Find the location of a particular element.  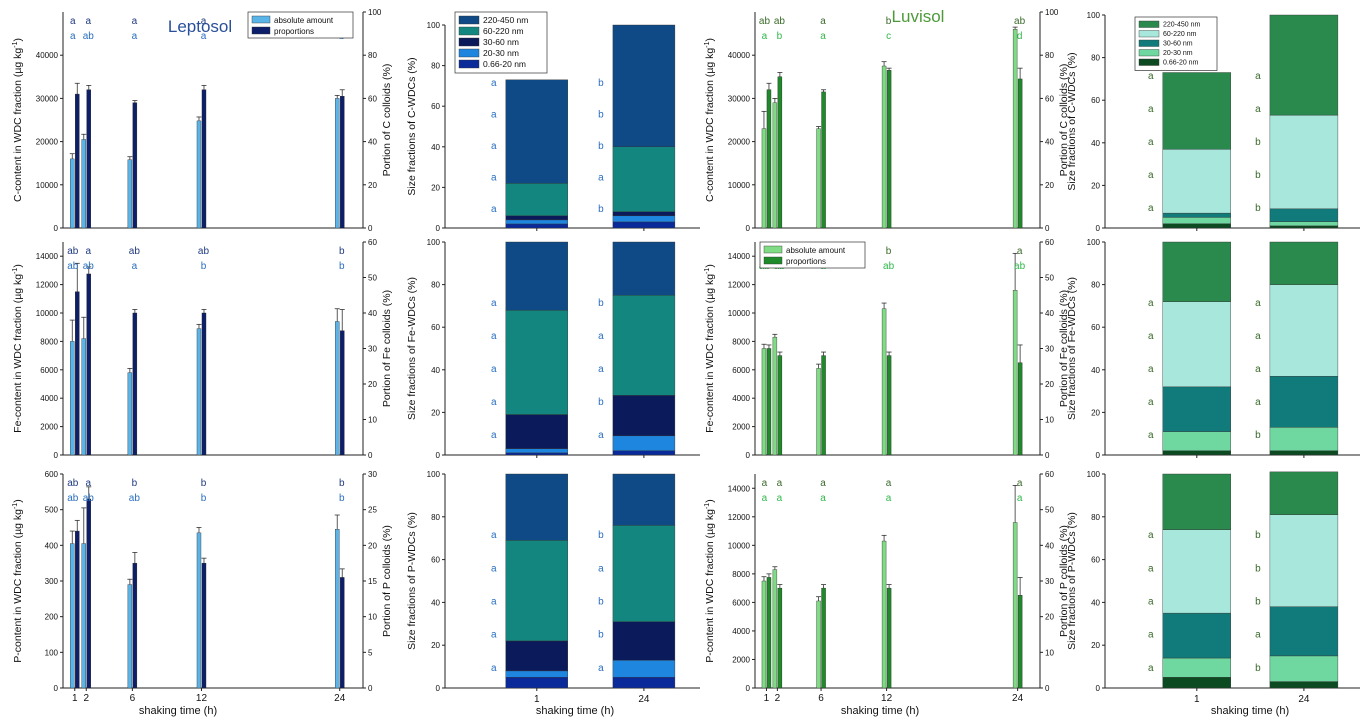

lepto-P-bar-xtick-label-12: 12 is located at coordinates (202, 698).